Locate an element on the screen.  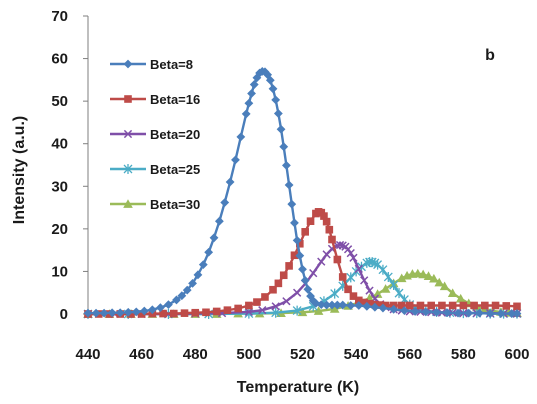
x-tick-label: 560 is located at coordinates (409, 354).